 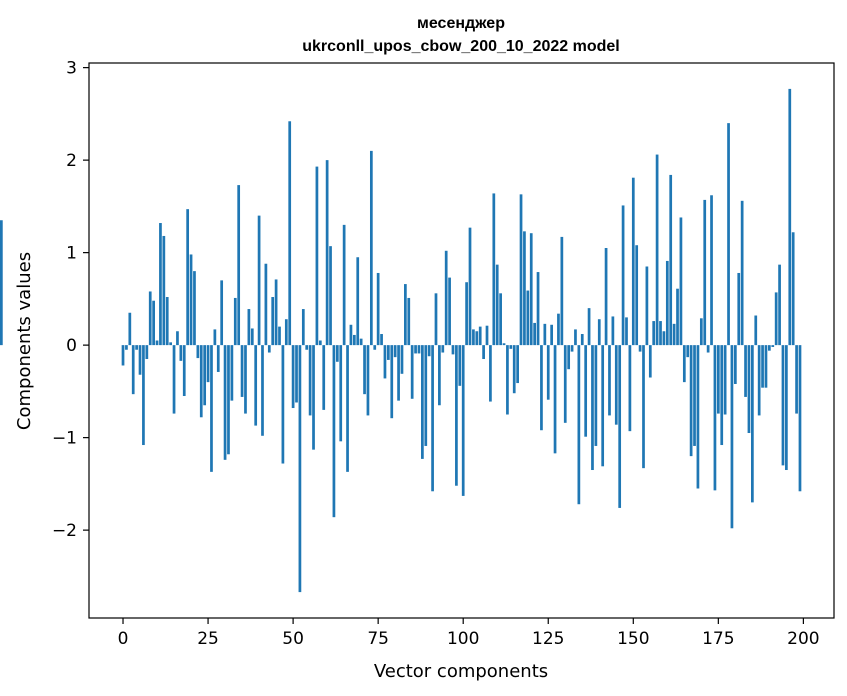 I want to click on y-tick-label-4: 2, so click(x=71, y=161).